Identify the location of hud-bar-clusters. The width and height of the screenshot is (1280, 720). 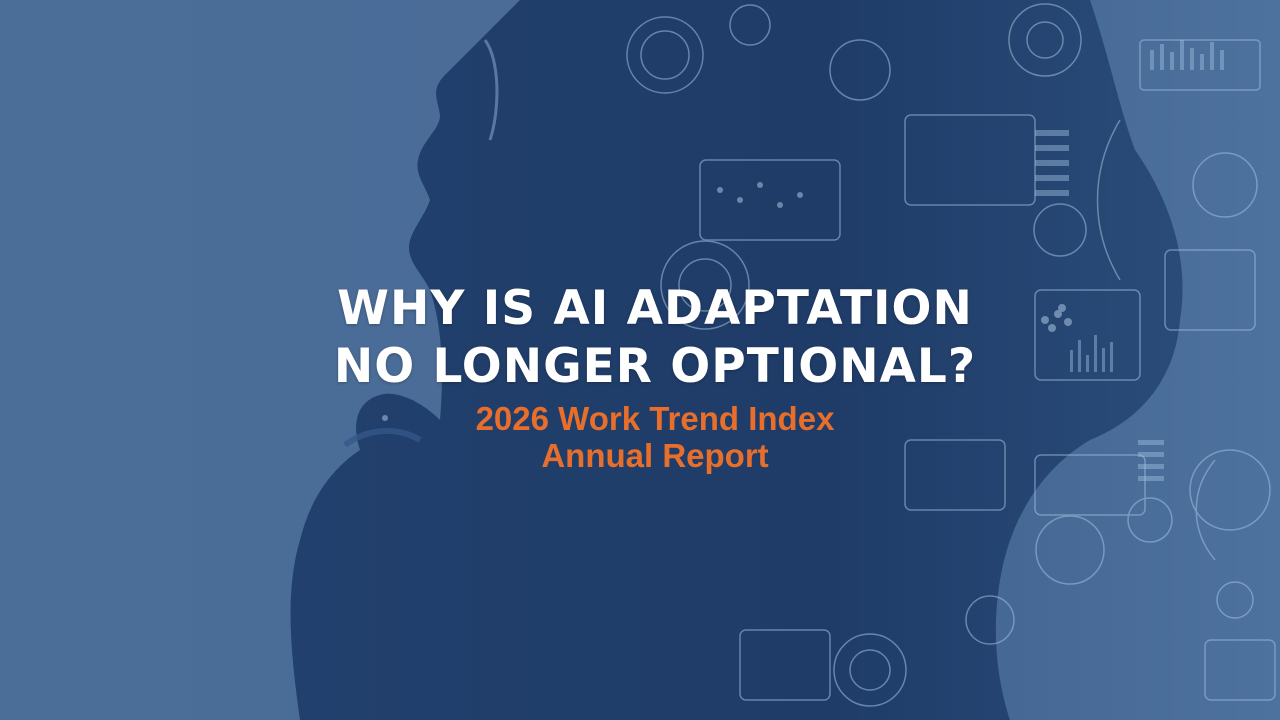
(1129, 260).